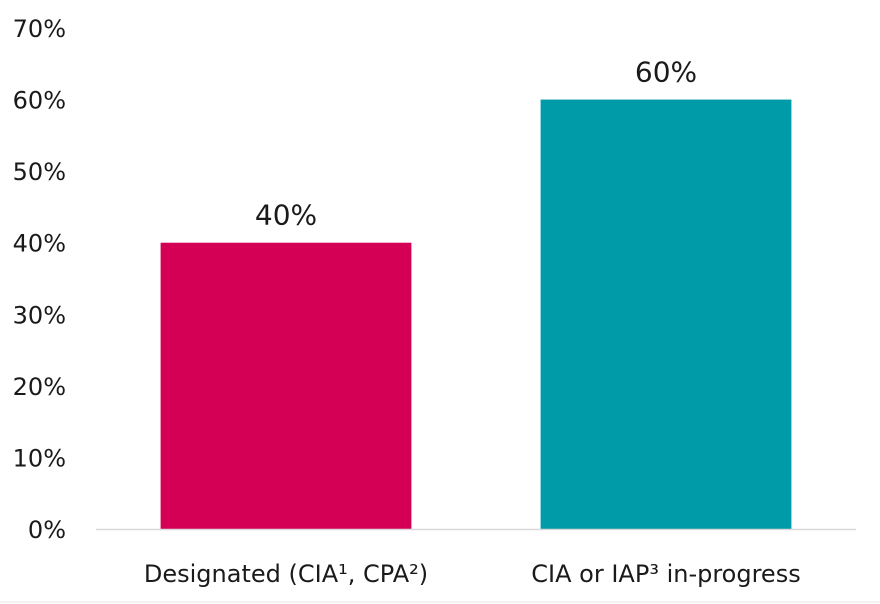 The image size is (880, 604). What do you see at coordinates (39, 172) in the screenshot?
I see `y-tick-label: 50%` at bounding box center [39, 172].